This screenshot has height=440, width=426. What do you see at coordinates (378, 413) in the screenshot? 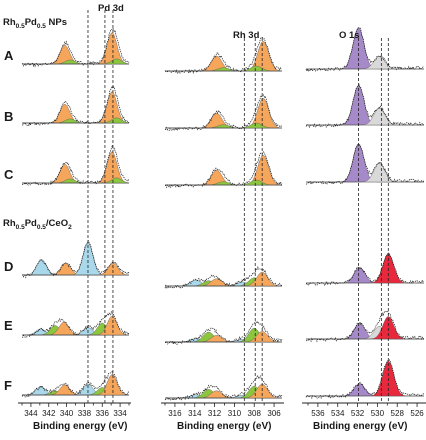
I see `x-tick-label: 530` at bounding box center [378, 413].